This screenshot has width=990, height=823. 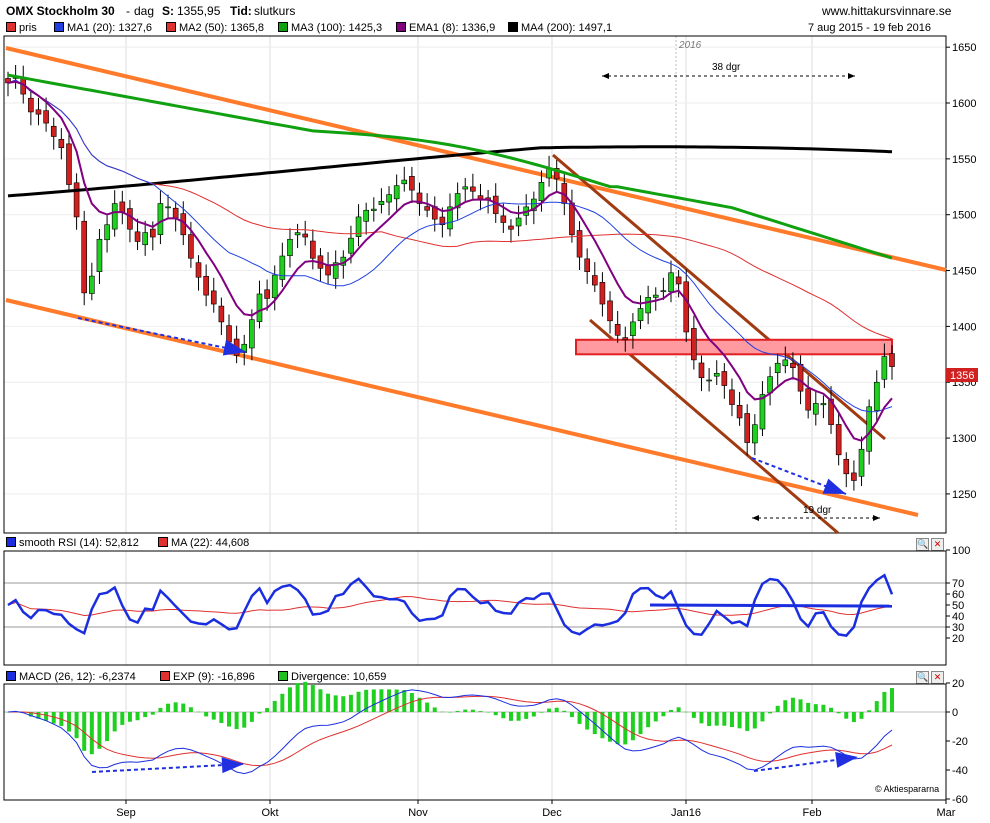 I want to click on last-price-box, so click(x=962, y=375).